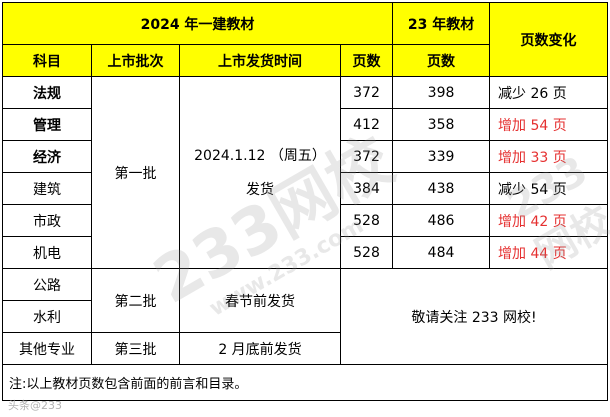  What do you see at coordinates (260, 348) in the screenshot?
I see `batch-3-release-cell: 2 月底前发货` at bounding box center [260, 348].